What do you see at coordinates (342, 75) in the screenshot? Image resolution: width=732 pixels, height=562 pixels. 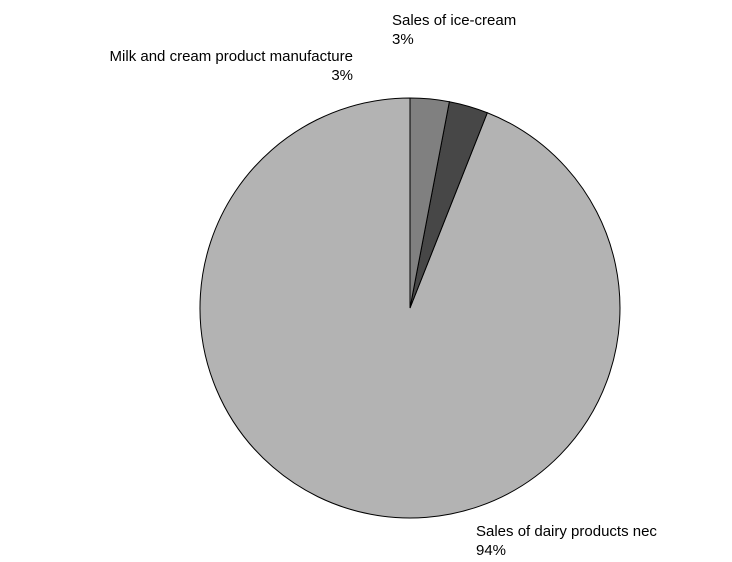 I see `label-milk-cream-pct: 3%` at bounding box center [342, 75].